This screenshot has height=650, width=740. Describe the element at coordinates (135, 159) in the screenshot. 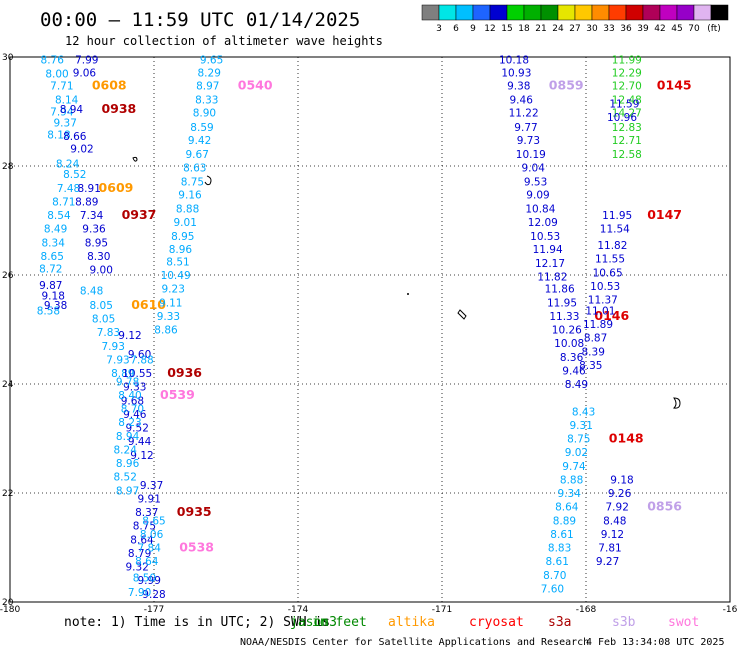

I see `island-shape` at that location.